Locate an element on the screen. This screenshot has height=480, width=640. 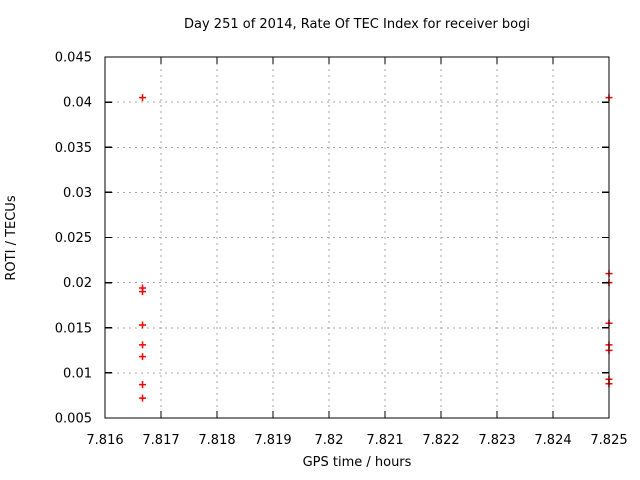
y-axis-label: ROTI / TECUs is located at coordinates (11, 237).